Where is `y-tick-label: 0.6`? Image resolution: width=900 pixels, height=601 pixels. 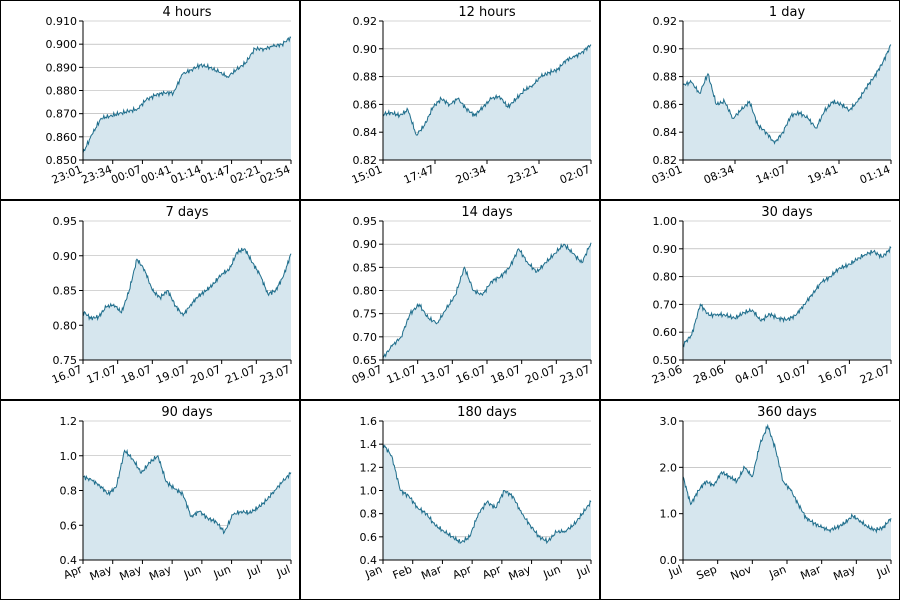 y-tick-label: 0.6 is located at coordinates (369, 537).